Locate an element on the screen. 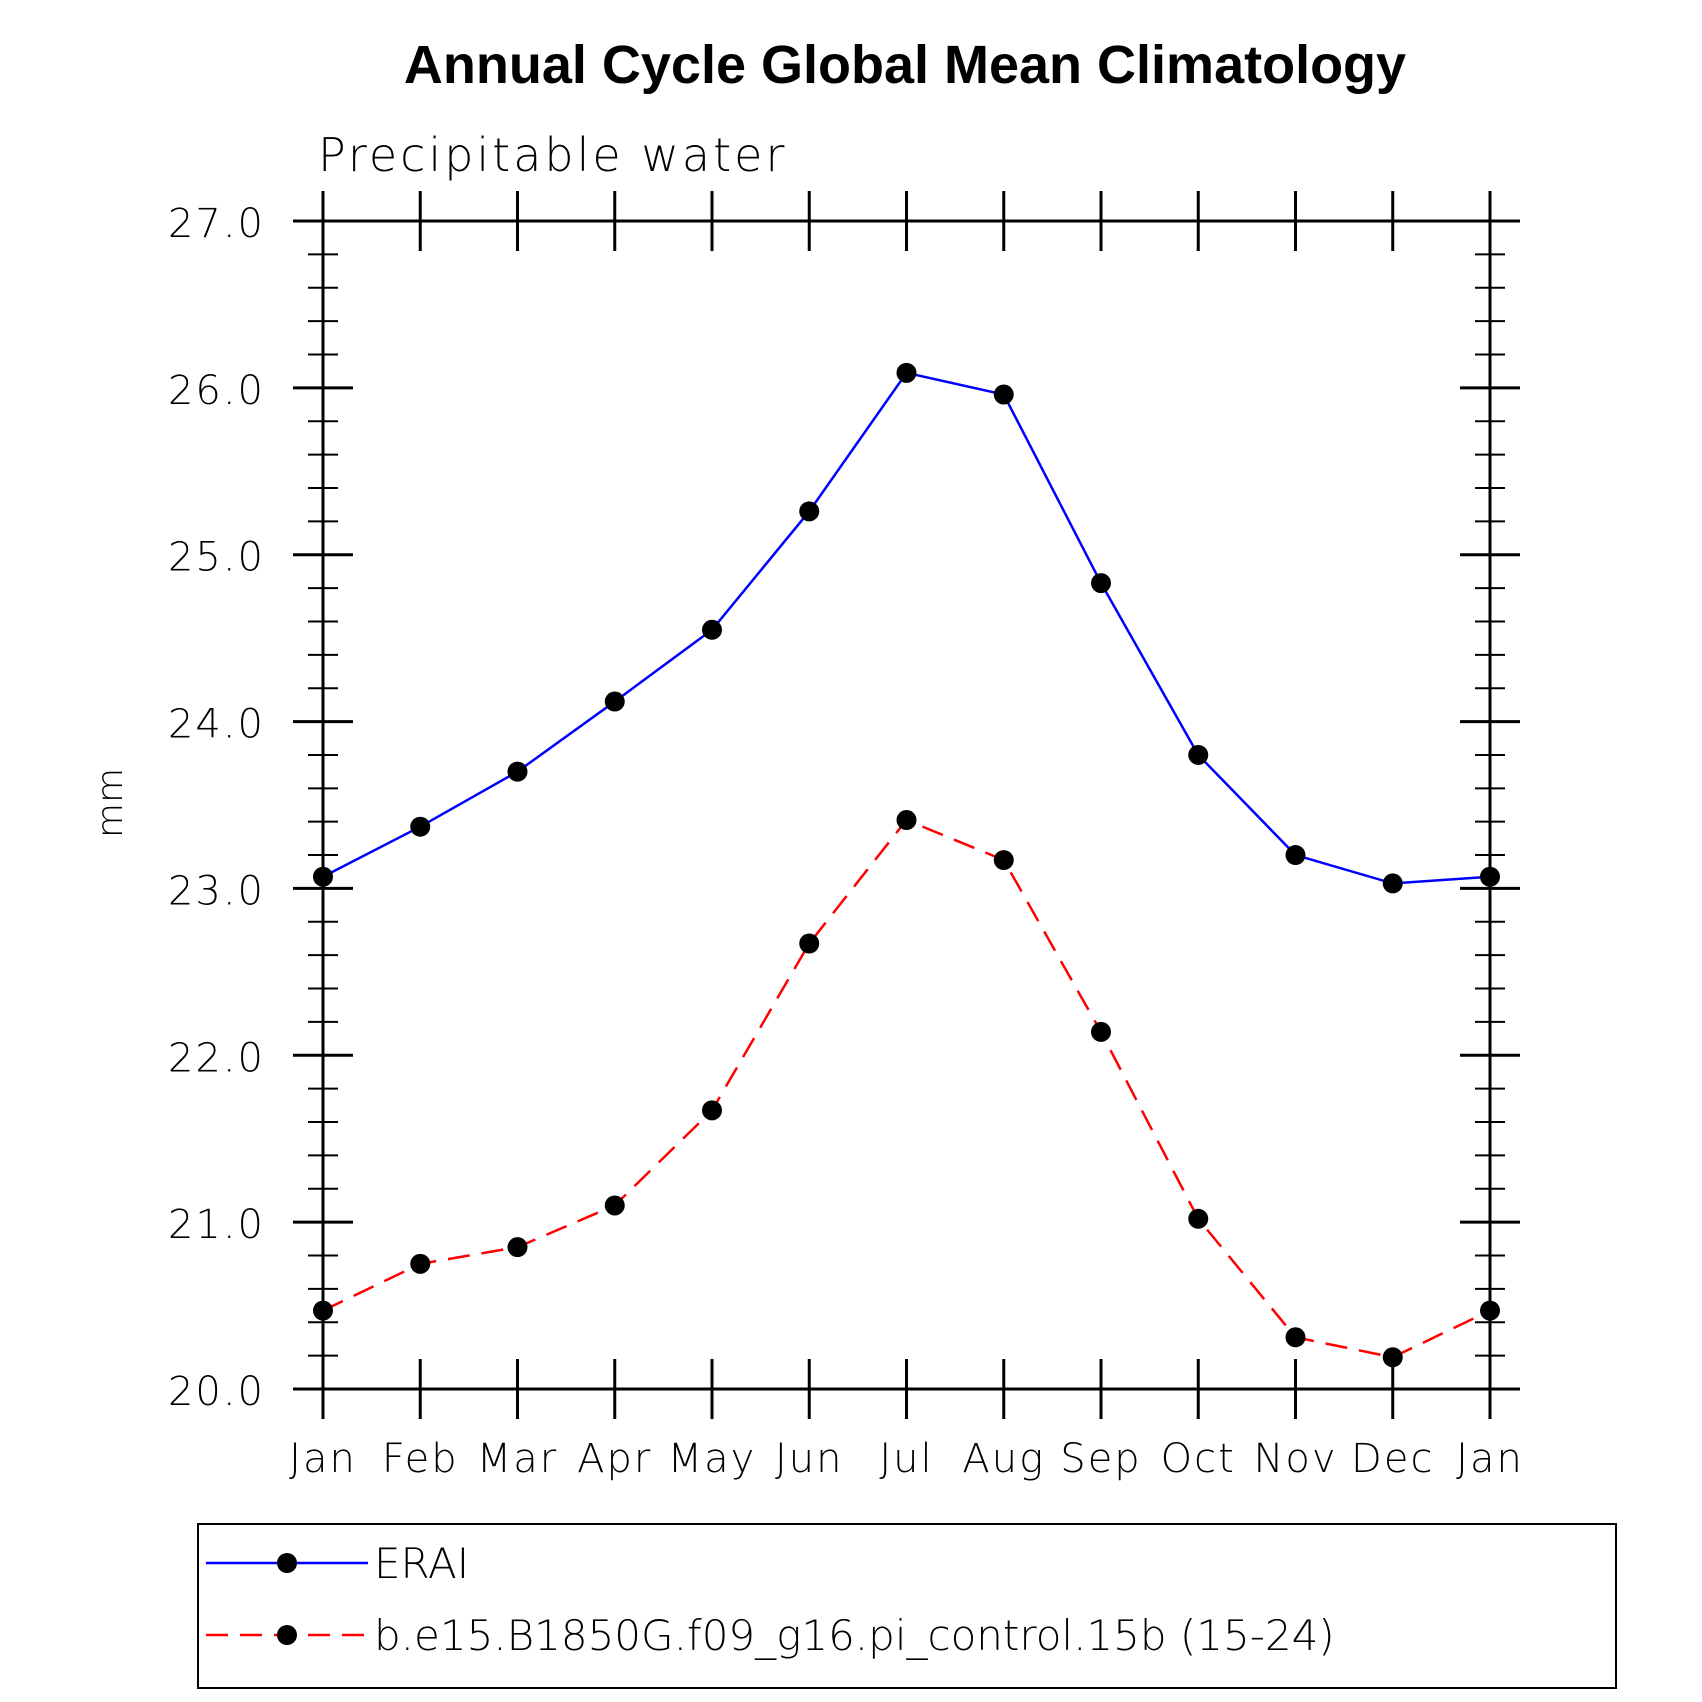 This screenshot has width=1702, height=1702. y-tick-label: 24.0 is located at coordinates (216, 725).